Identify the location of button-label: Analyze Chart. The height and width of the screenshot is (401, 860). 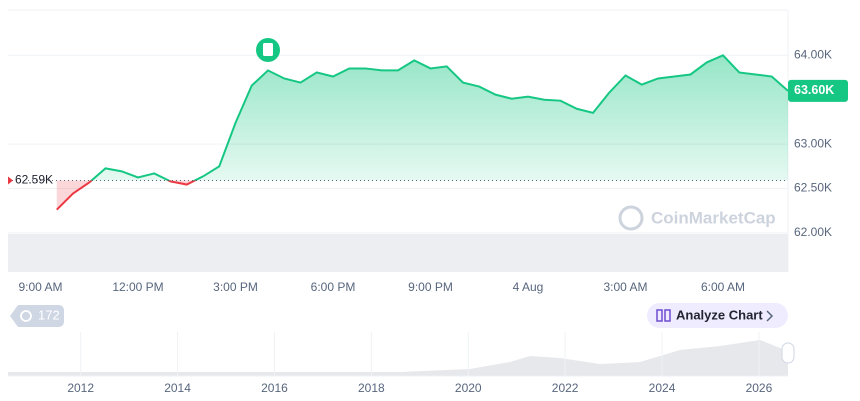
(719, 314).